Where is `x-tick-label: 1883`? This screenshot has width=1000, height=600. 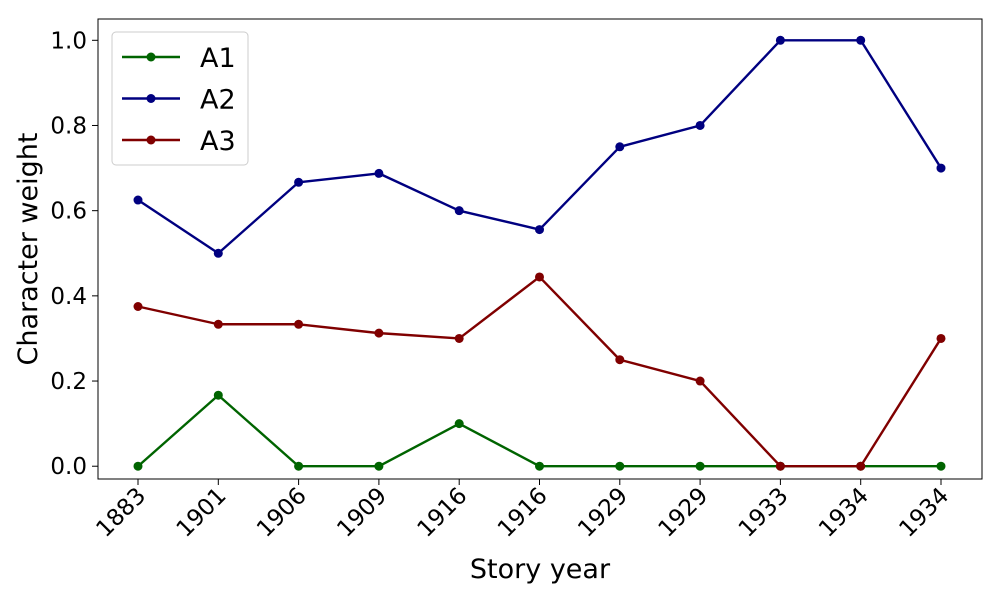 x-tick-label: 1883 is located at coordinates (121, 513).